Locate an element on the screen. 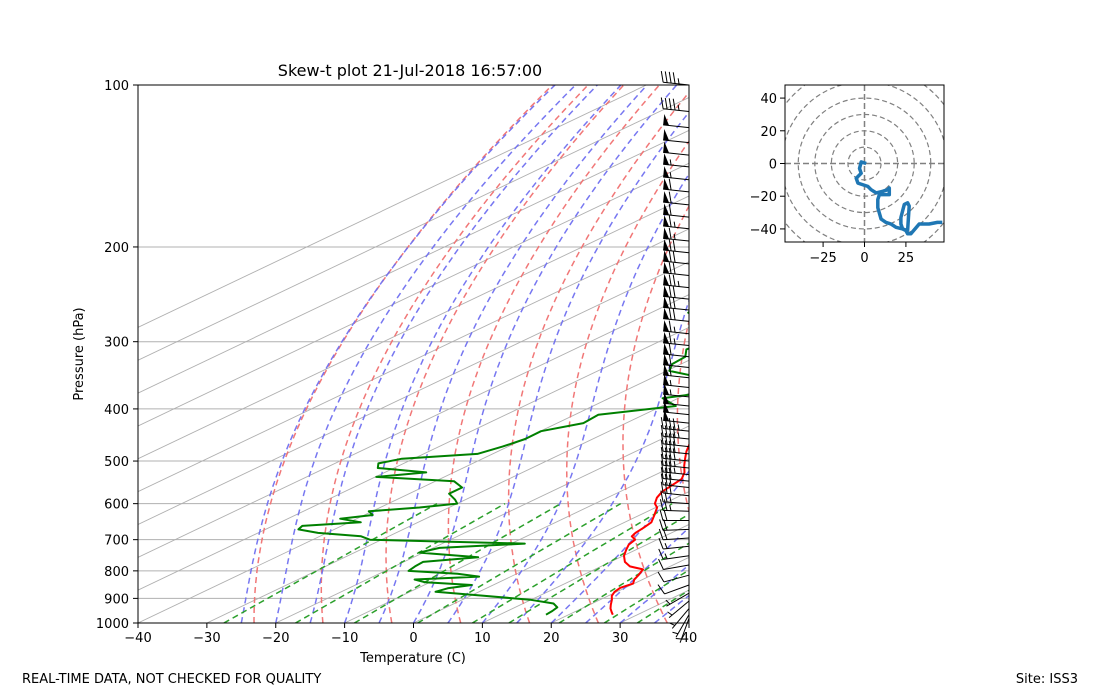  hodograph-y-tick-label: 0 is located at coordinates (773, 165).